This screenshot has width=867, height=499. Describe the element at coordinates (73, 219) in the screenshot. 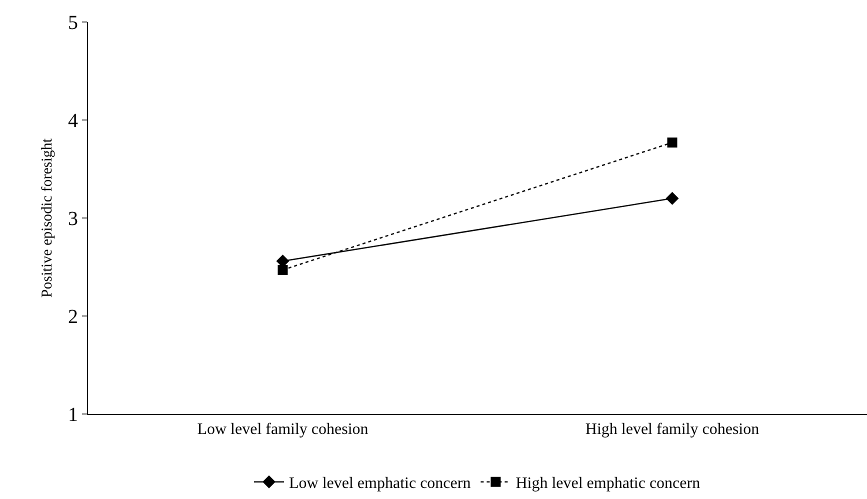

I see `y-tick-label: 3` at that location.